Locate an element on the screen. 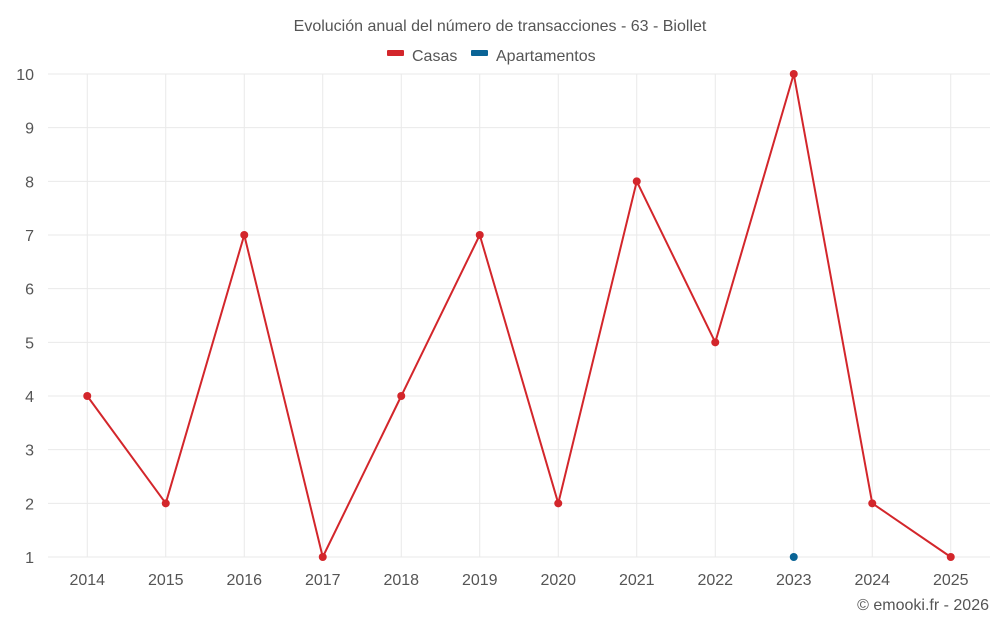  data-point-apartamentos is located at coordinates (793, 557).